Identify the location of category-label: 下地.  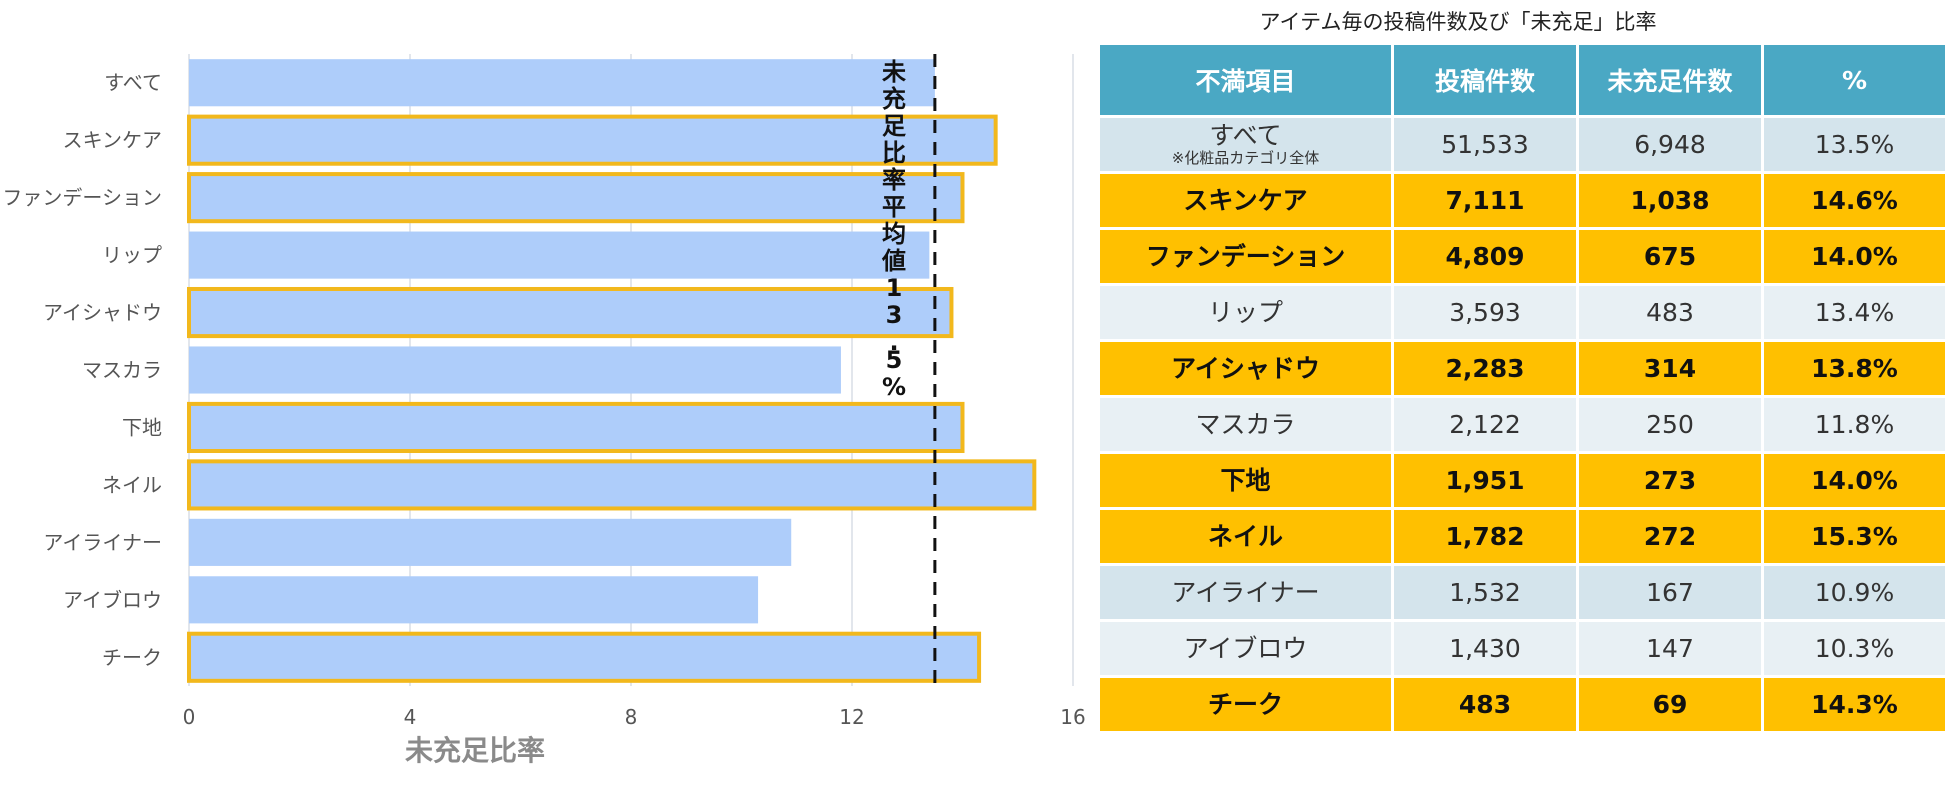
(142, 427).